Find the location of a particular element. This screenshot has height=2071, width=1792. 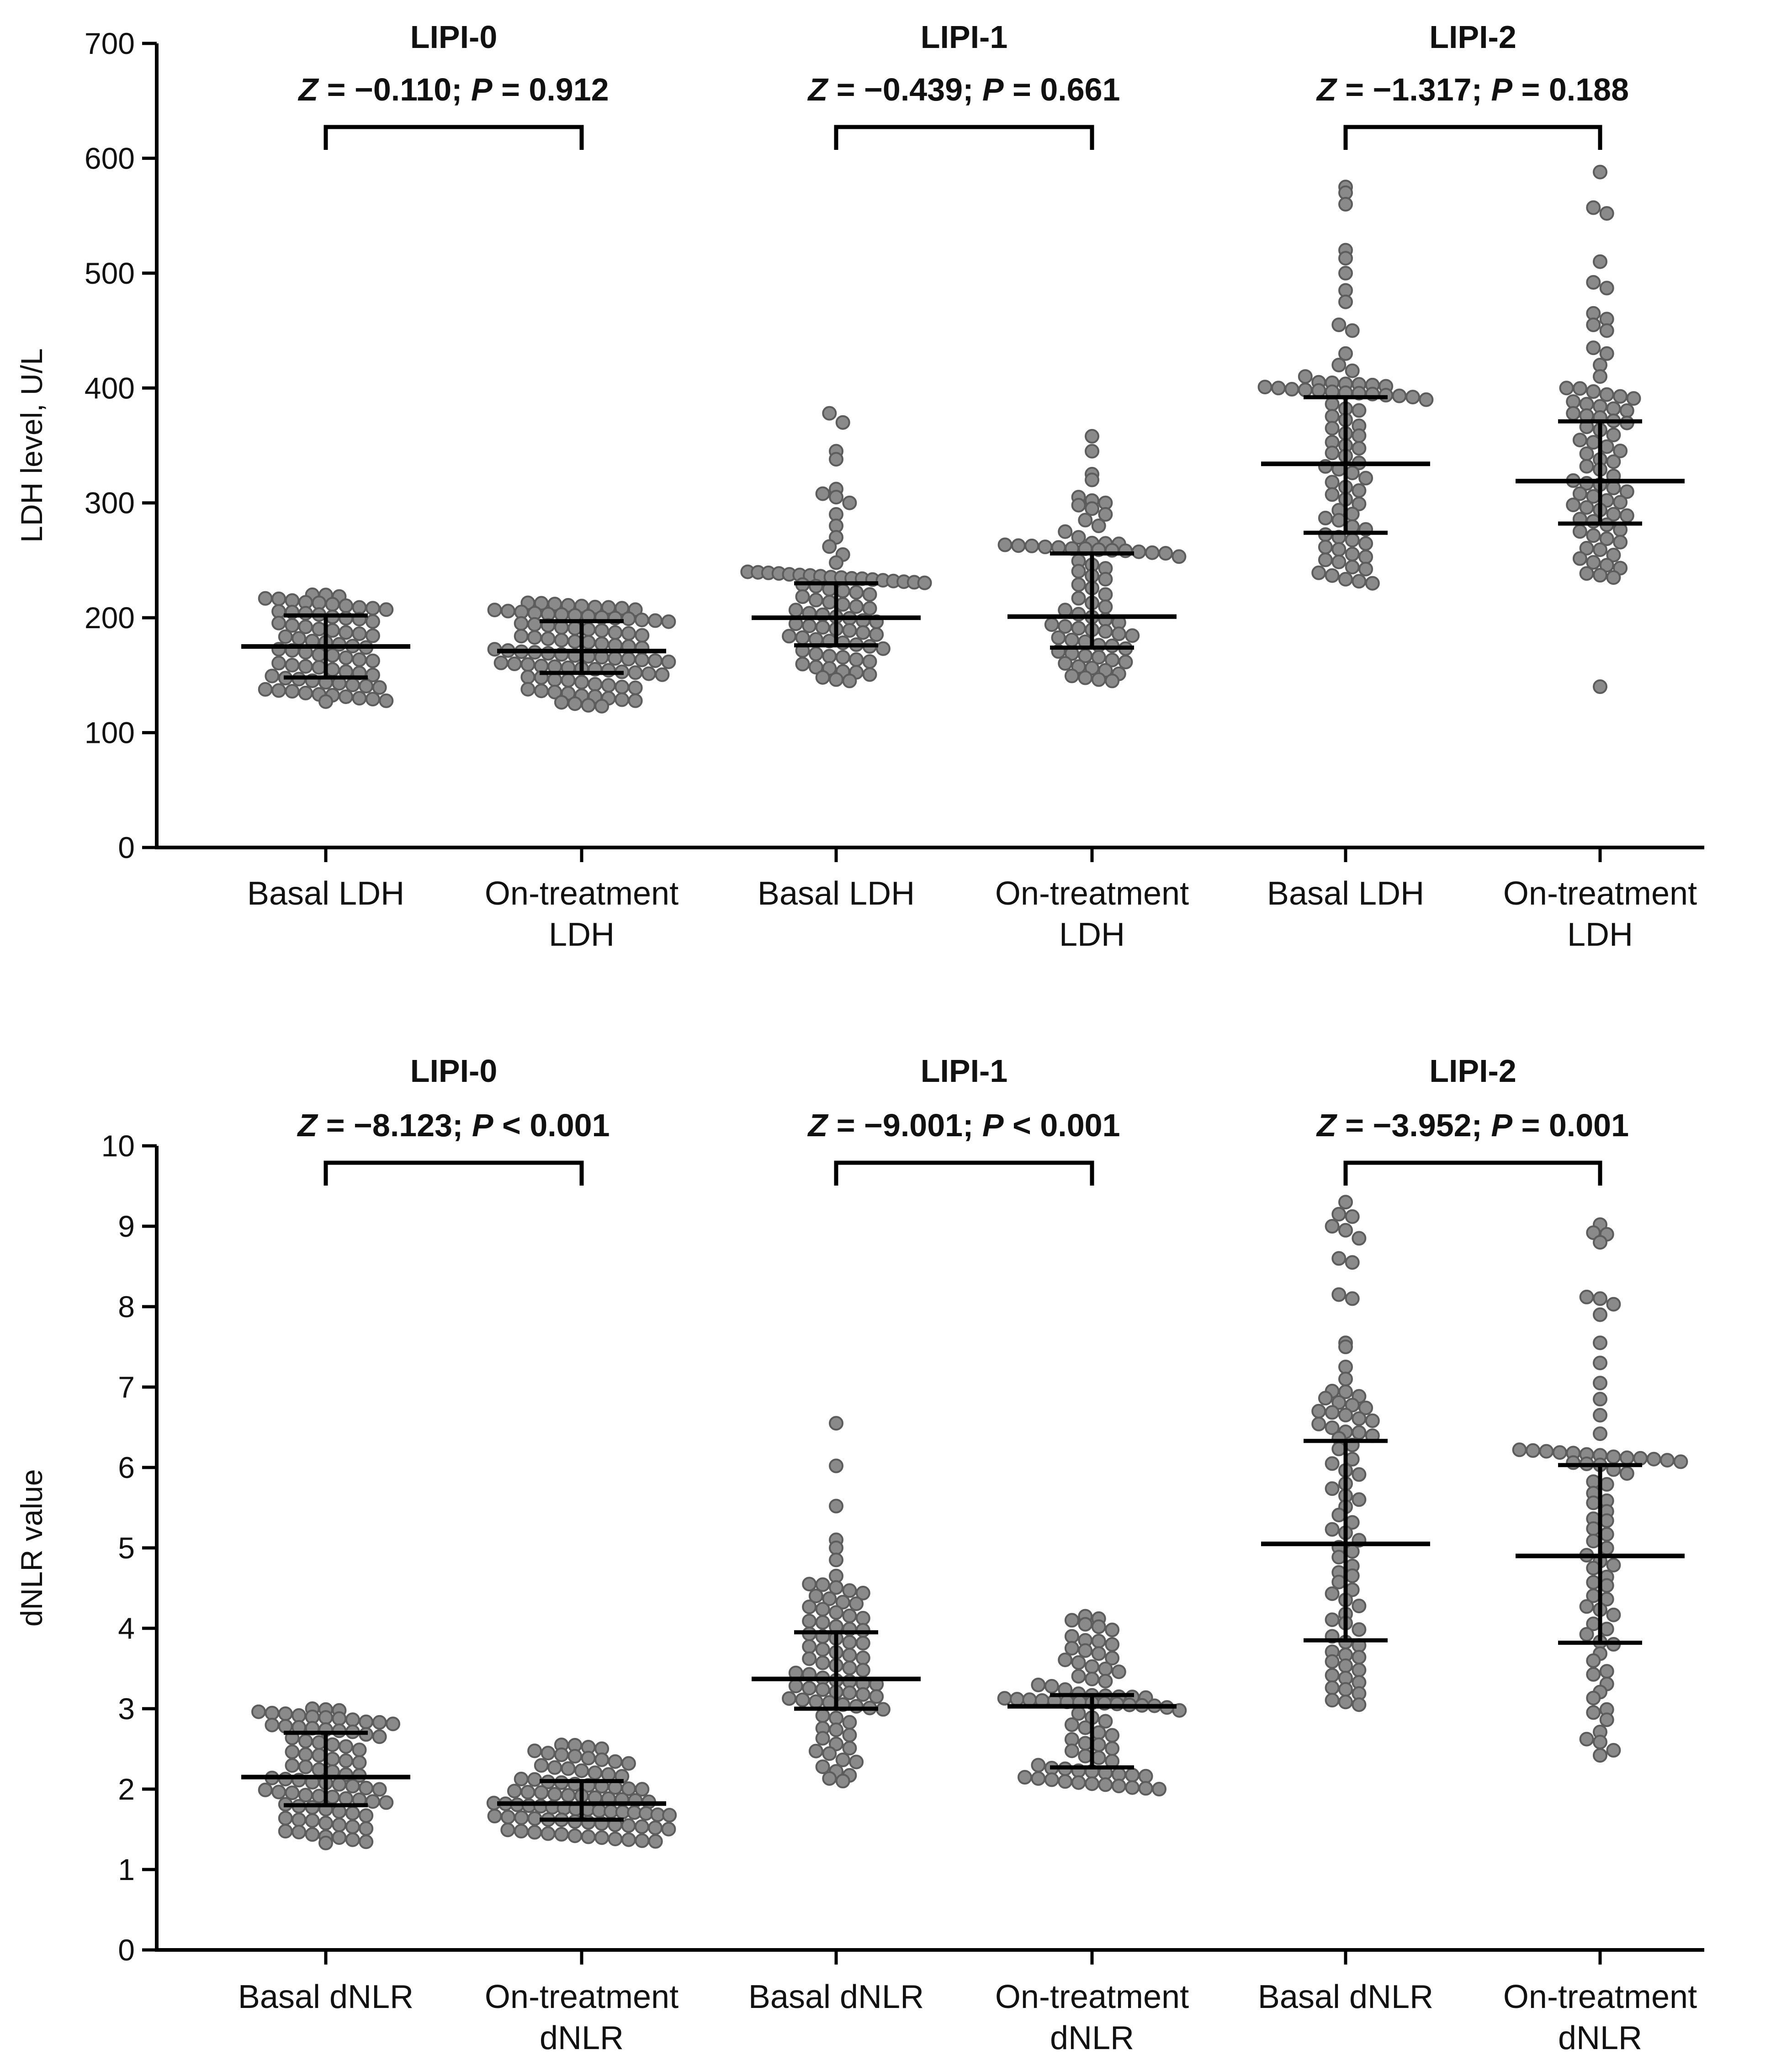

y-tick-label: 9 is located at coordinates (127, 1226).